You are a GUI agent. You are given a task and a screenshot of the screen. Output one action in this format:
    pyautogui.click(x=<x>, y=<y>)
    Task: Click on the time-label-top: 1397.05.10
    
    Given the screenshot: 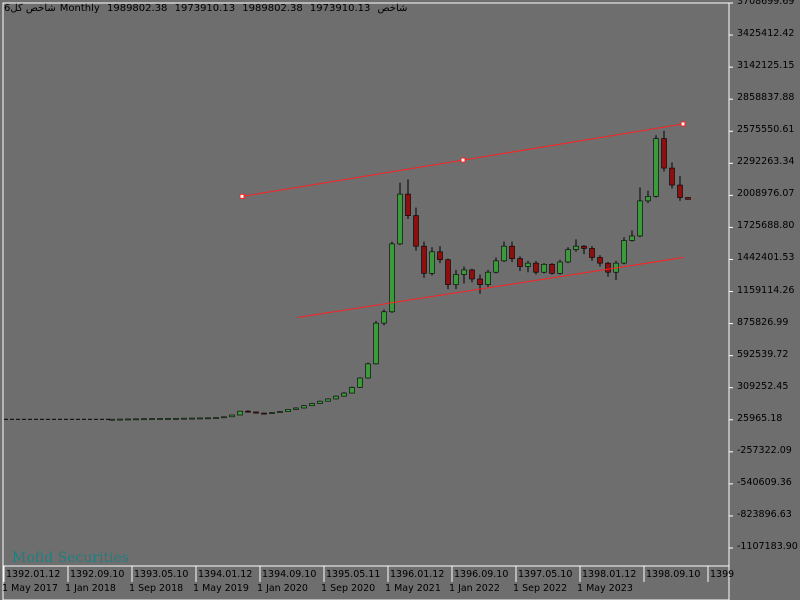 What is the action you would take?
    pyautogui.click(x=545, y=574)
    